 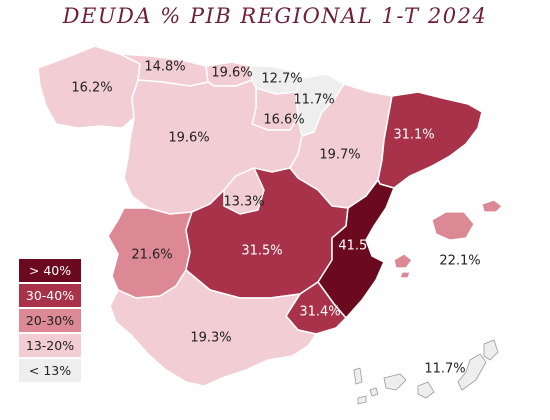 I want to click on label-canarias: 11.7%, so click(x=445, y=369).